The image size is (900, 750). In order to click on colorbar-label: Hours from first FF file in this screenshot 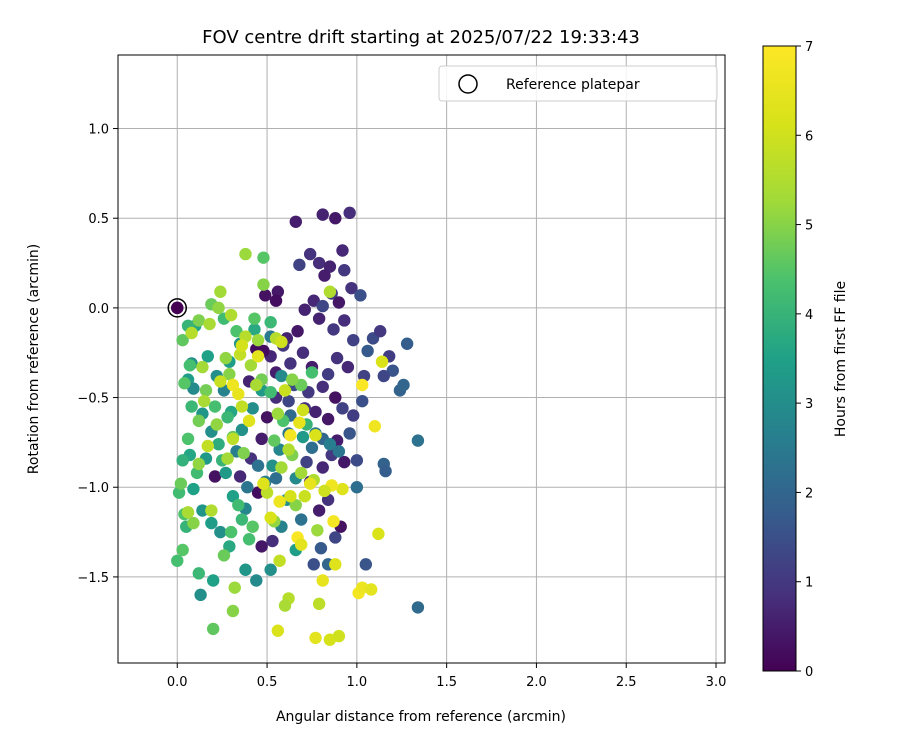, I will do `click(841, 359)`.